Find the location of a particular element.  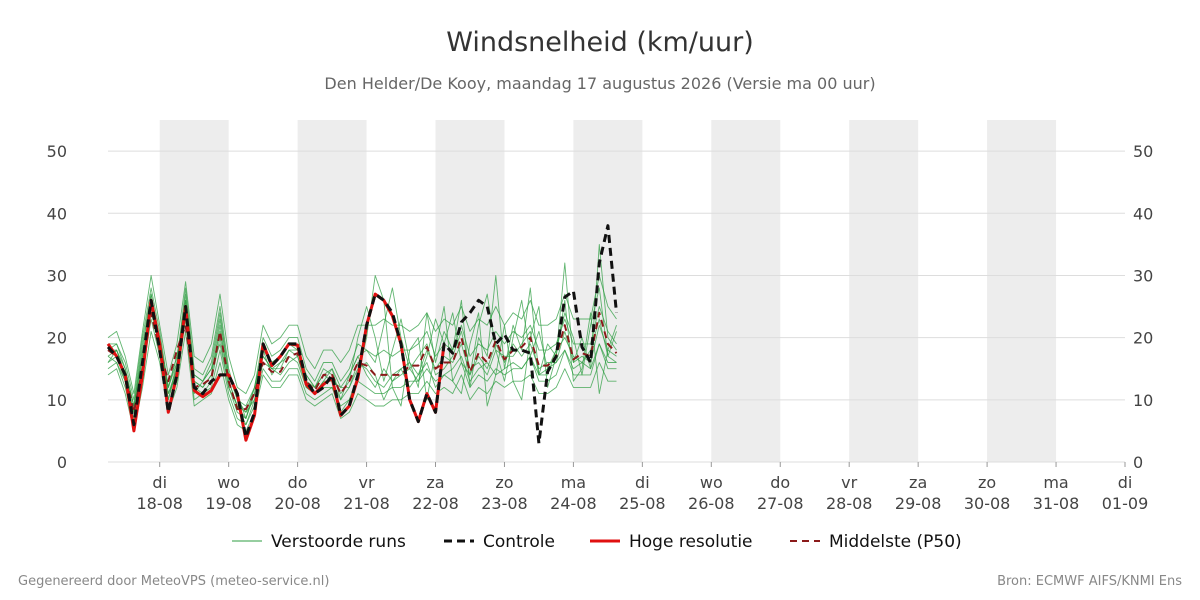

y-tick-left-50: 50 is located at coordinates (57, 151).